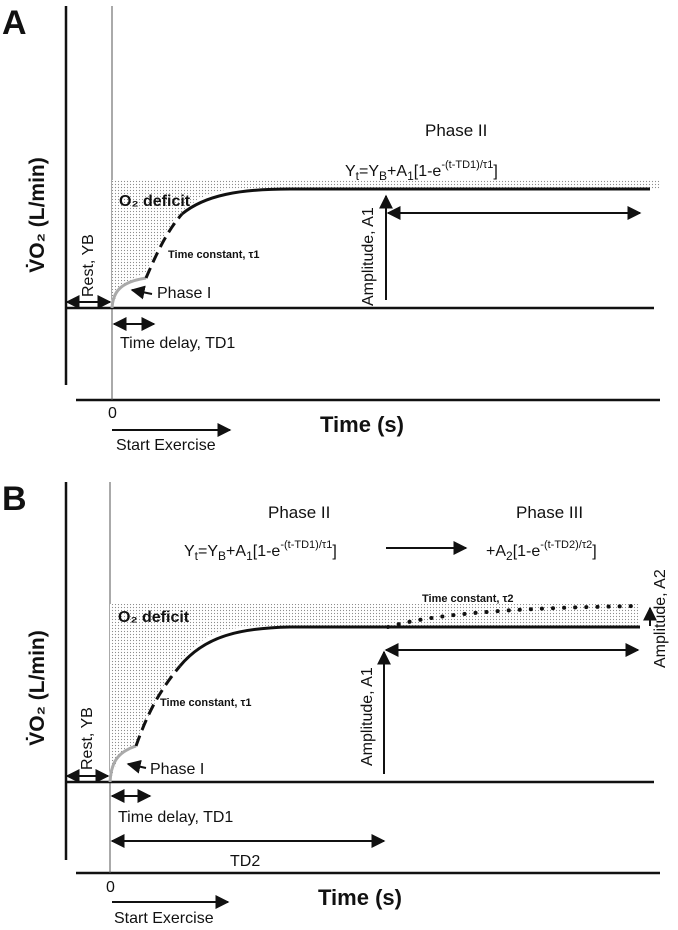  What do you see at coordinates (177, 343) in the screenshot?
I see `panel-a-time-delay-label: Time delay, TD1` at bounding box center [177, 343].